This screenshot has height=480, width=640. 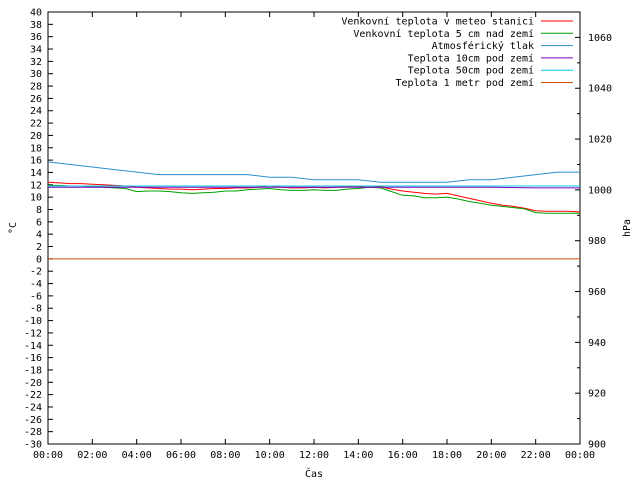 What do you see at coordinates (36, 136) in the screenshot?
I see `y-tick-label: 20` at bounding box center [36, 136].